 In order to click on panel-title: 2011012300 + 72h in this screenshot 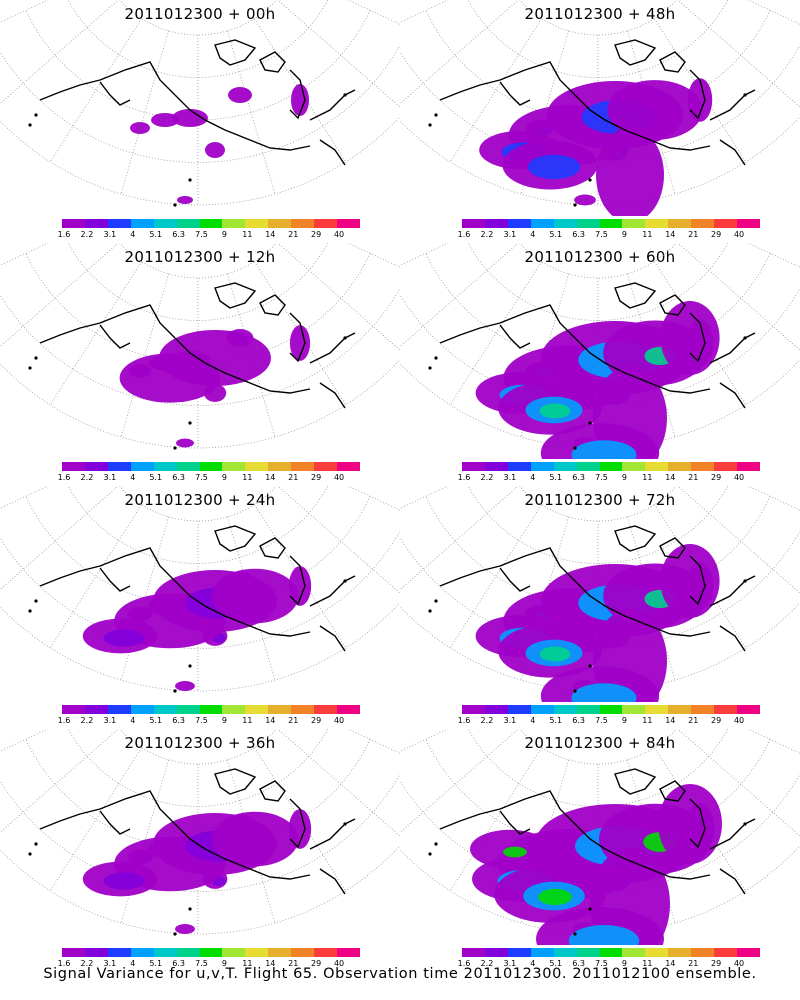, I will do `click(600, 500)`.